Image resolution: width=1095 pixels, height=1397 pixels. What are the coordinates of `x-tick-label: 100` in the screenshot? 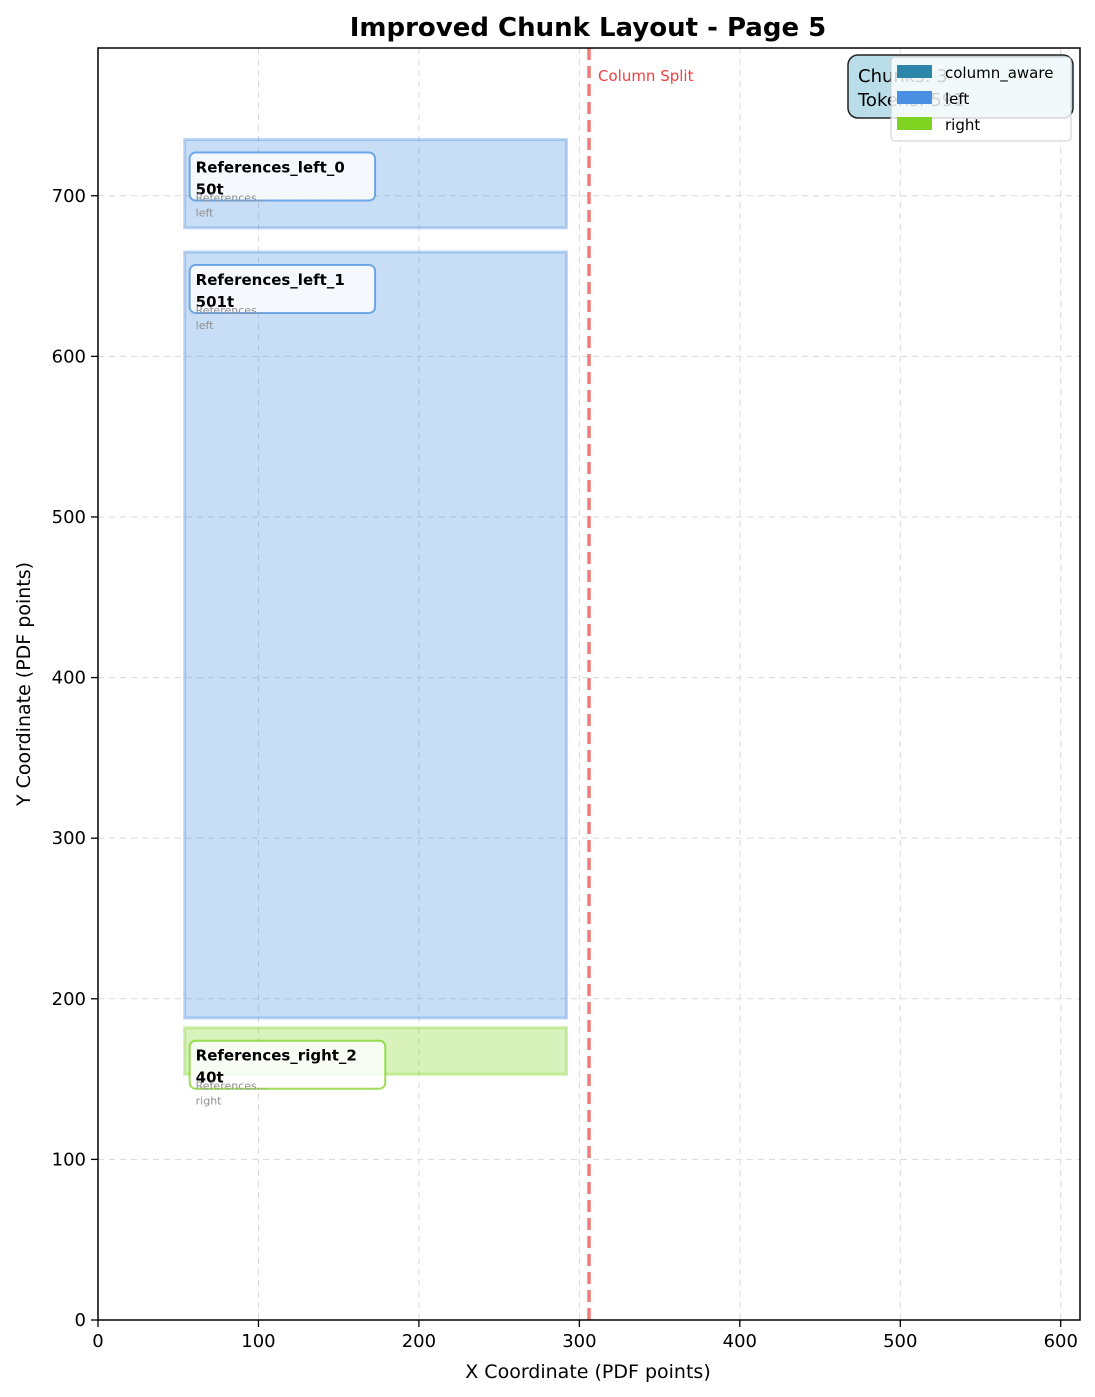 It's located at (258, 1341).